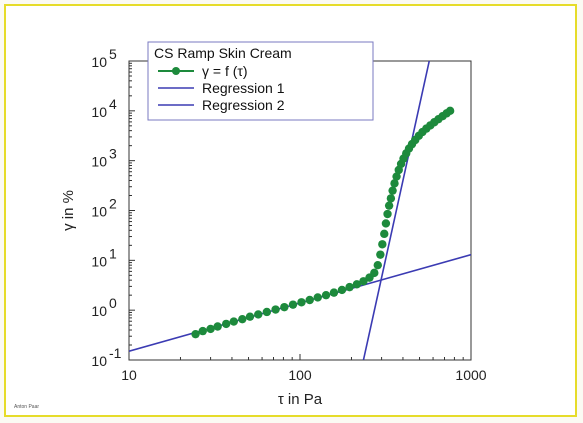  I want to click on legend-box, so click(260, 81).